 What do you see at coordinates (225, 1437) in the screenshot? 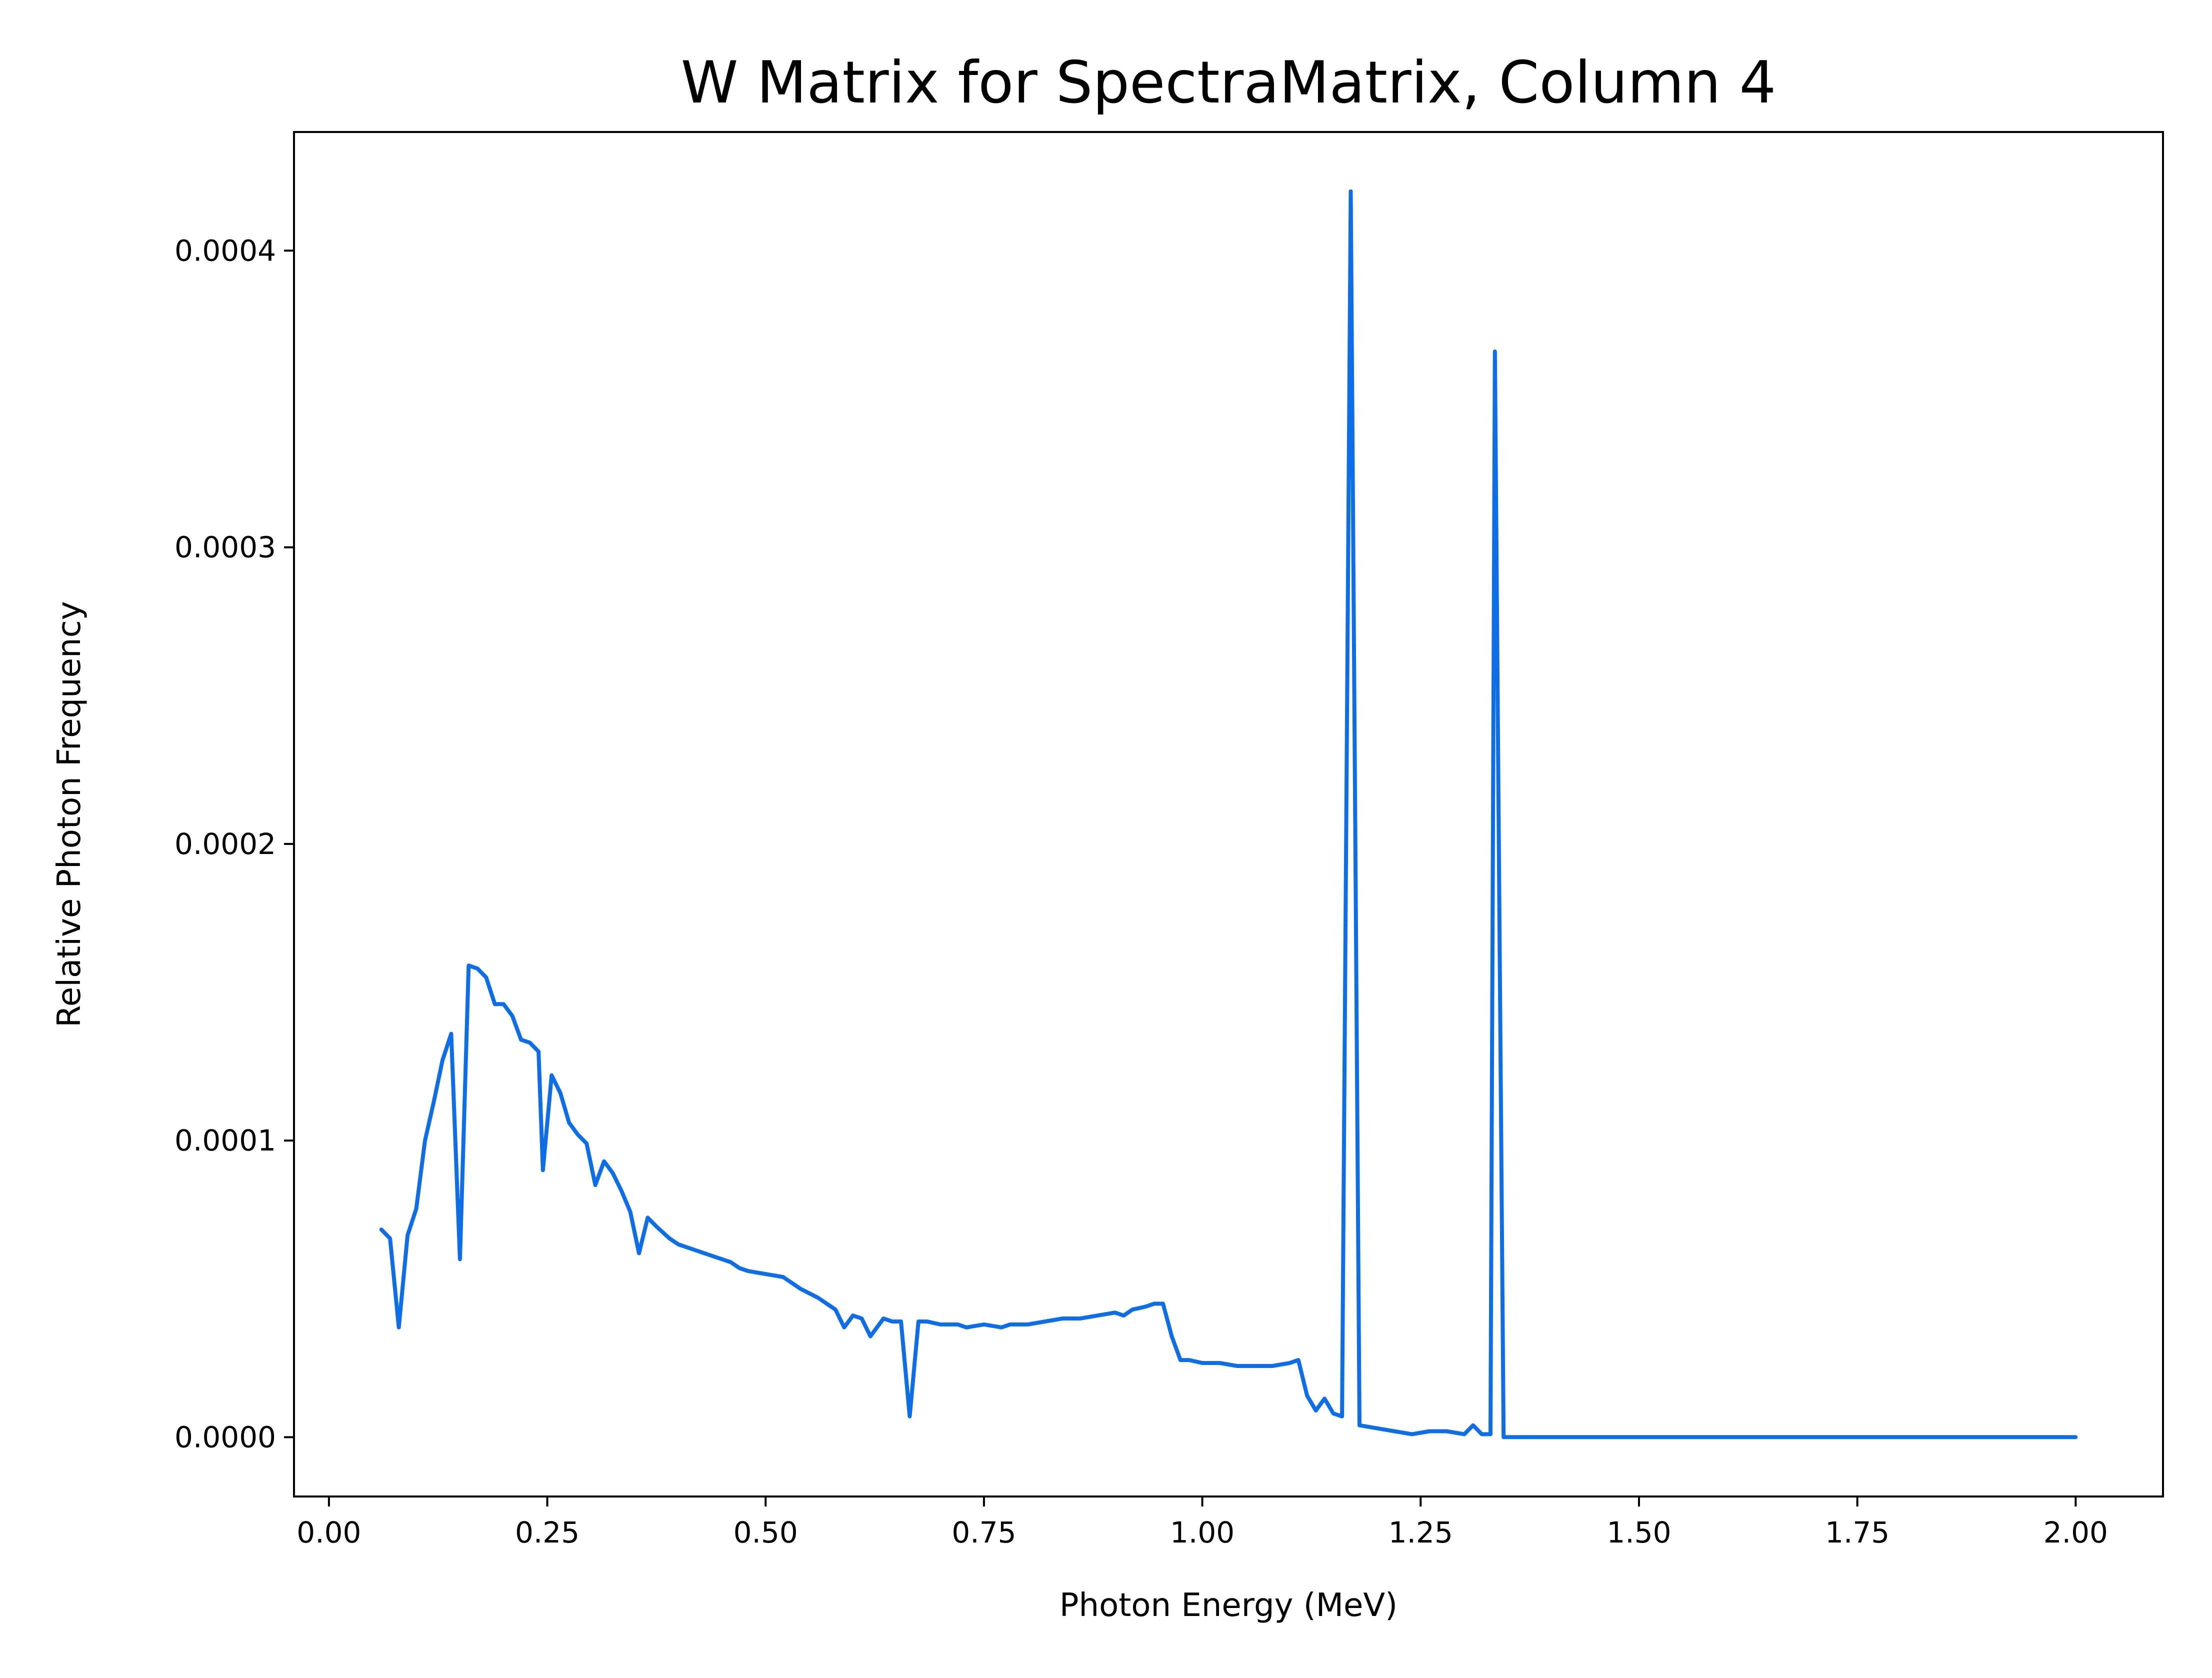
I see `y-tick-label: 0.0000` at bounding box center [225, 1437].